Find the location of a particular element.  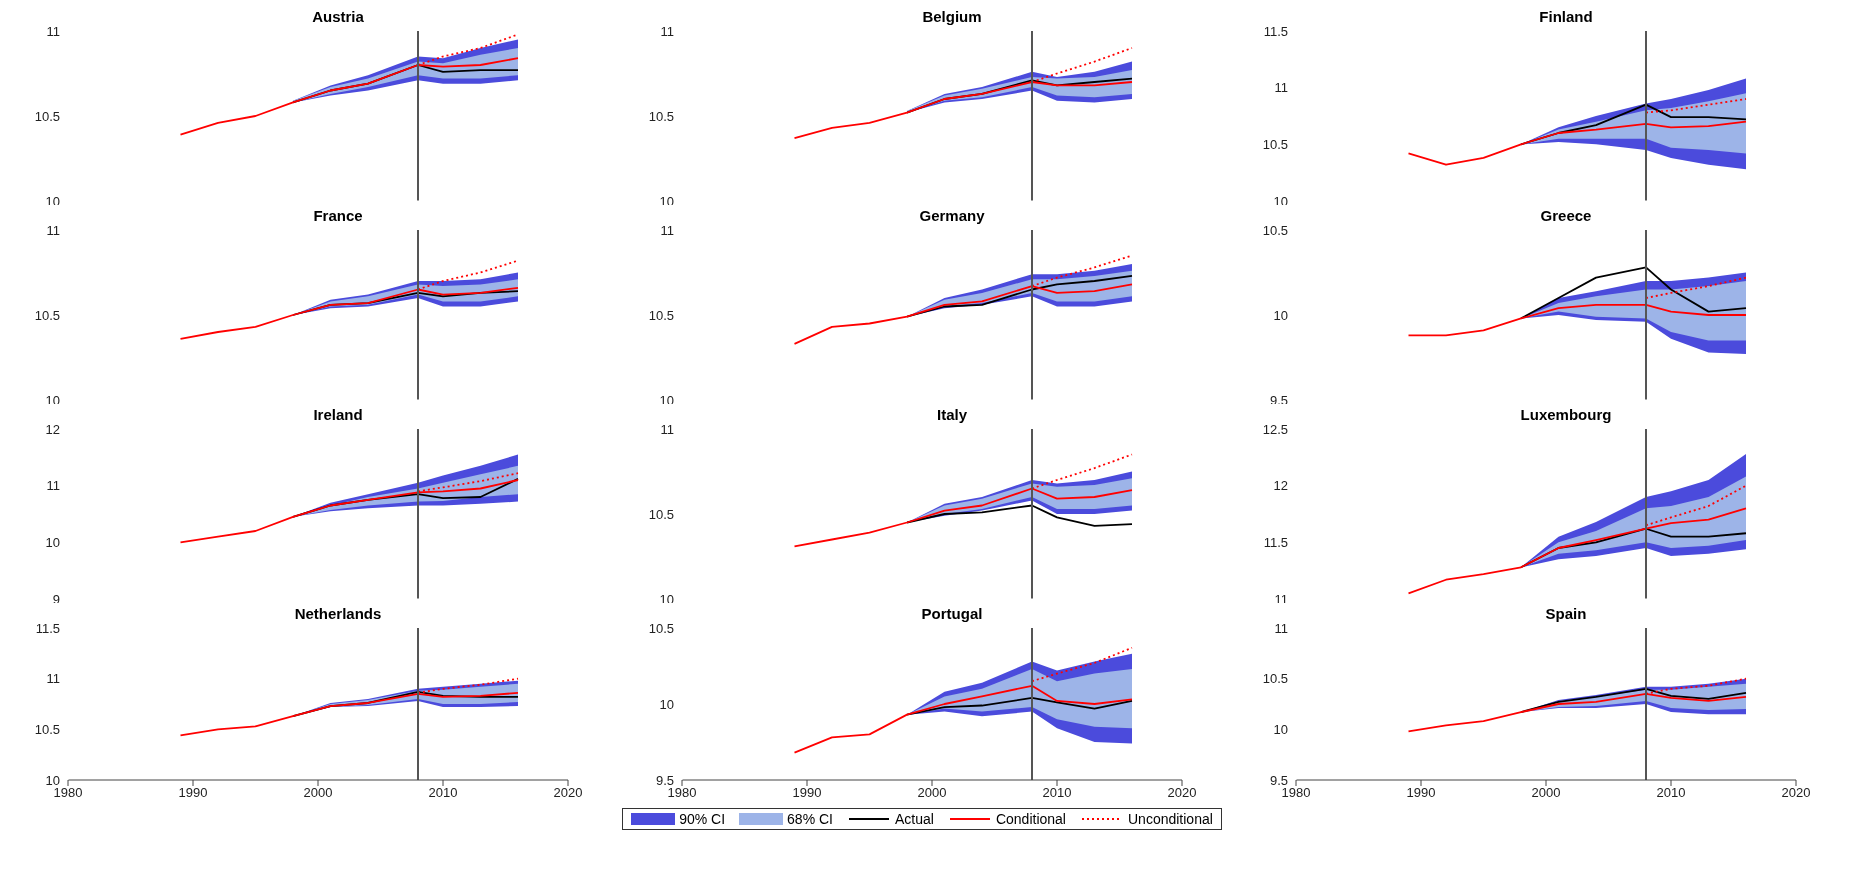

legend-label: Actual is located at coordinates (914, 819).